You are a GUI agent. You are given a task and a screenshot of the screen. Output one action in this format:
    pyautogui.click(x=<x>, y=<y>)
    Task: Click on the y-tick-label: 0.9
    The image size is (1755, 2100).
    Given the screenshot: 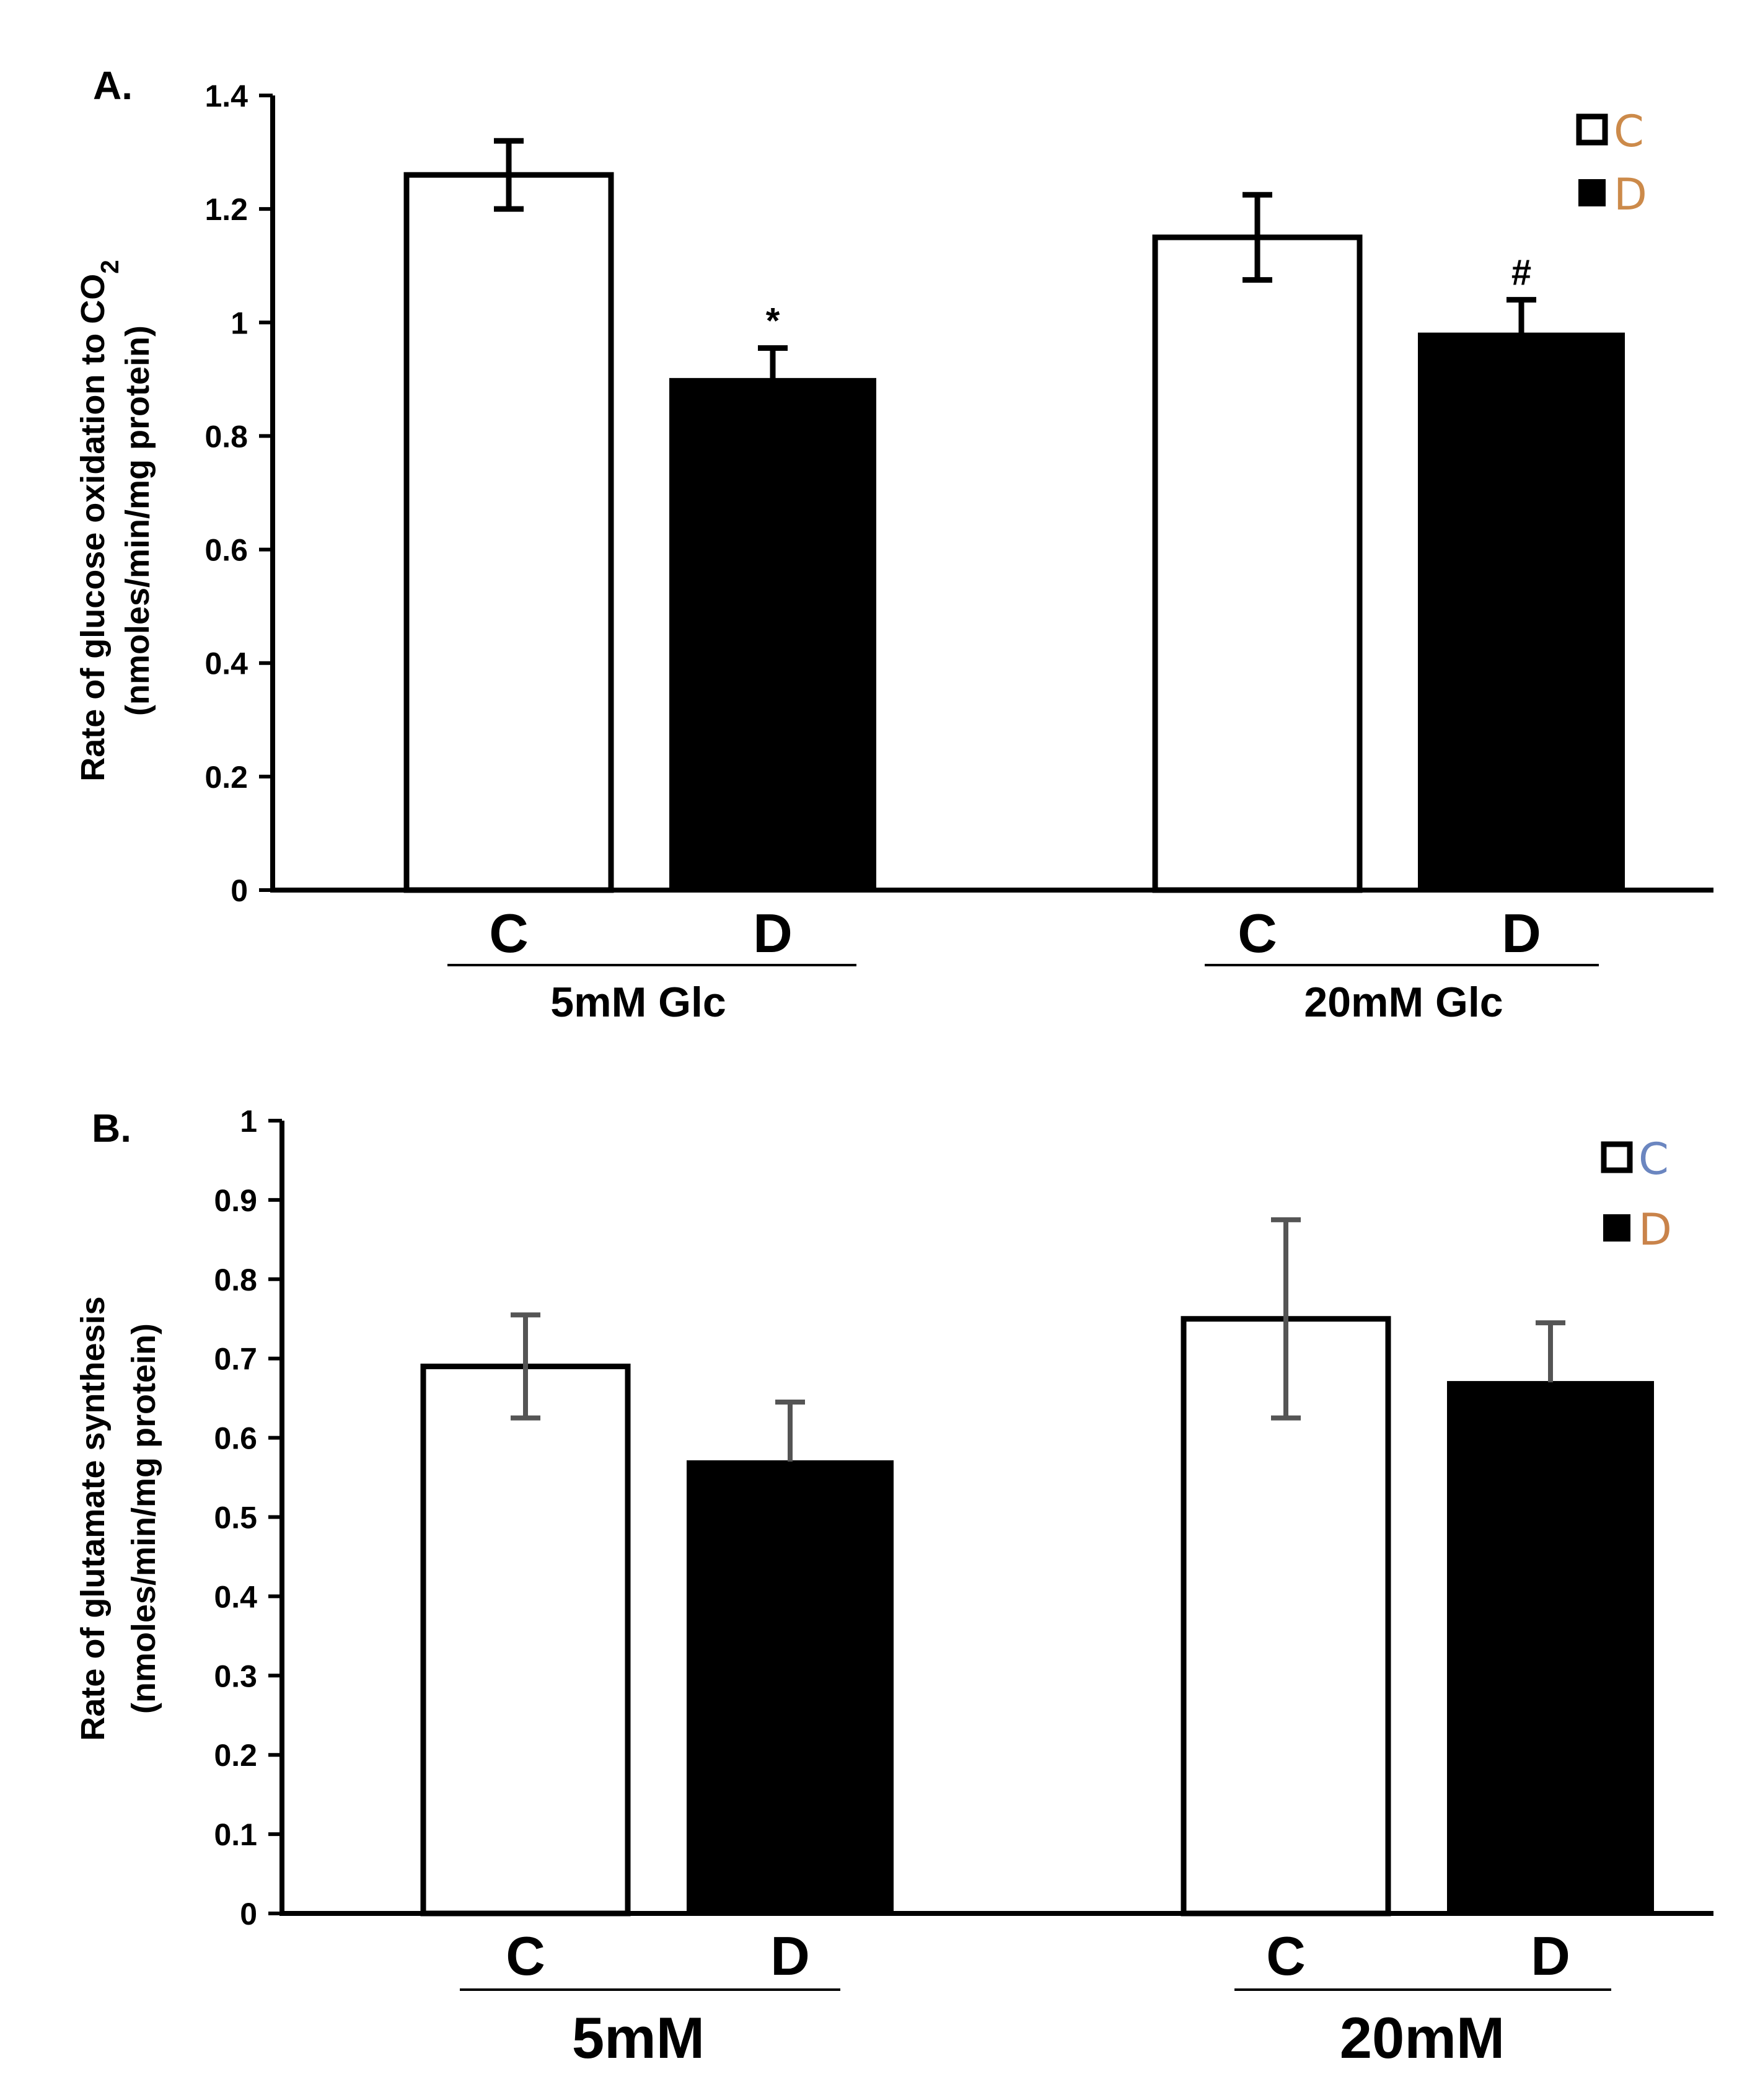 What is the action you would take?
    pyautogui.click(x=235, y=1200)
    